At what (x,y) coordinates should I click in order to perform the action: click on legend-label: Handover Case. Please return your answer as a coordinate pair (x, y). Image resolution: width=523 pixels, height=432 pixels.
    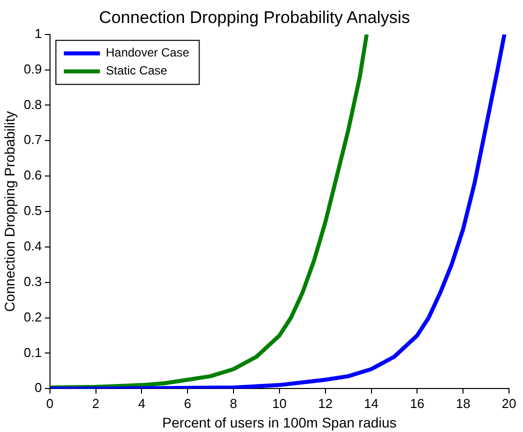
    Looking at the image, I should click on (148, 53).